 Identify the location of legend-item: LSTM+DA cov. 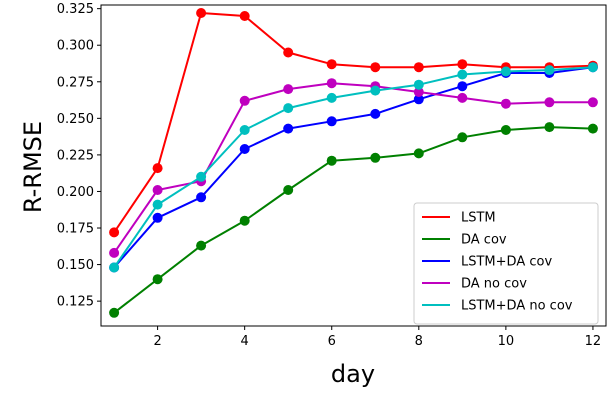
(487, 262).